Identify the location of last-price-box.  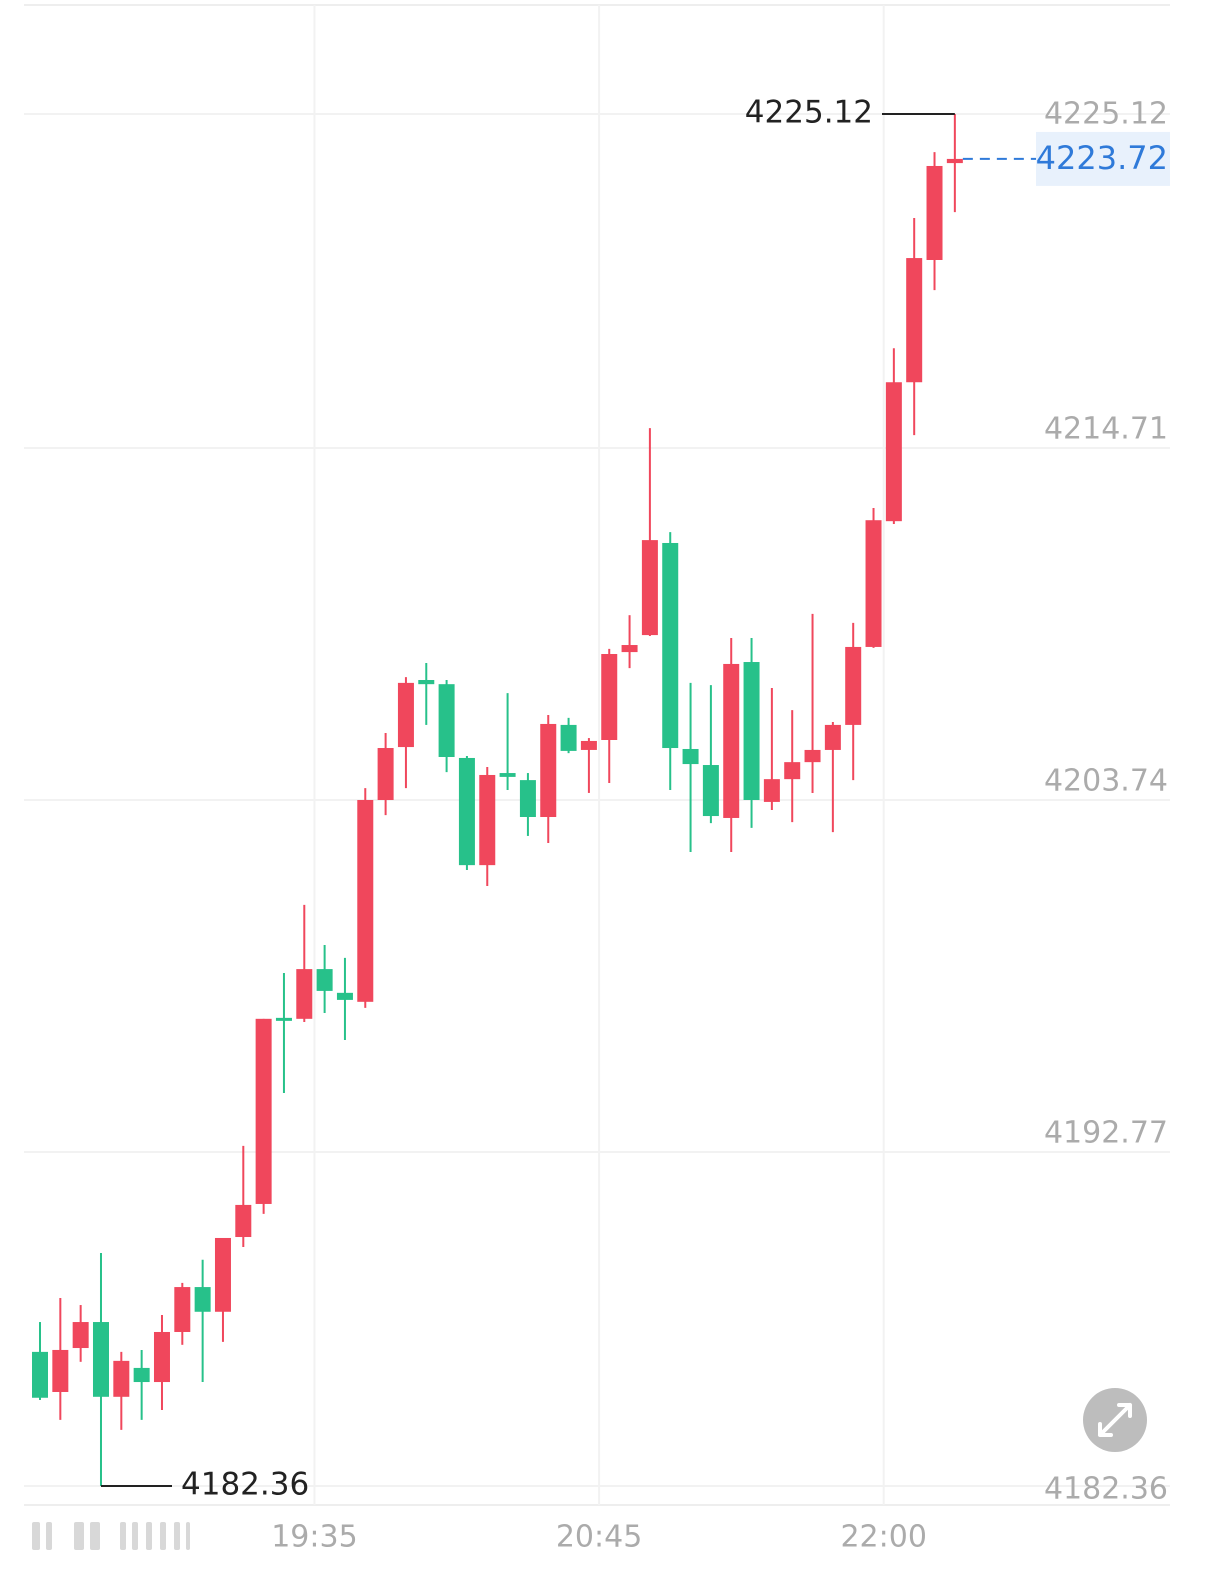
(1103, 158).